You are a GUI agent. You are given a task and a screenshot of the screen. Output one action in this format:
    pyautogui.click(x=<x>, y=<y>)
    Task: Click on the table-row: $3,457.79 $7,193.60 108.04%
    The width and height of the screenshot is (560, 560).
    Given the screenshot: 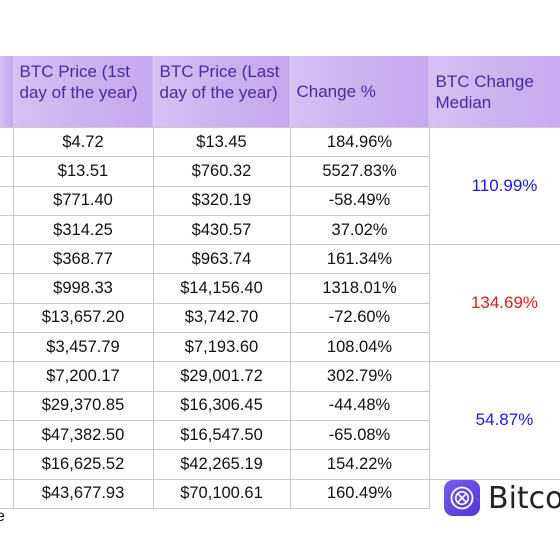 What is the action you would take?
    pyautogui.click(x=280, y=347)
    